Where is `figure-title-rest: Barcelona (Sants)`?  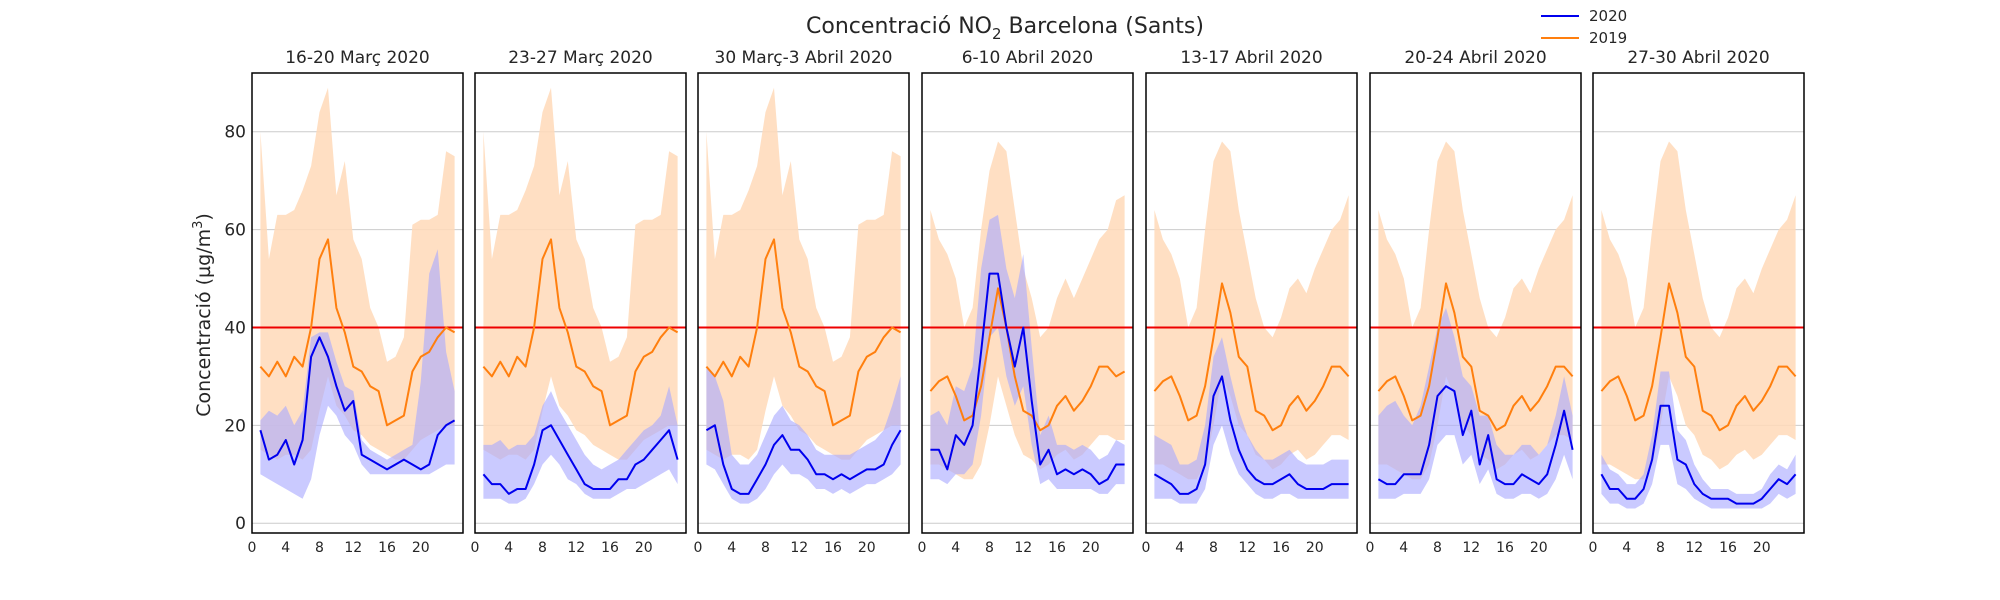
figure-title-rest: Barcelona (Sants) is located at coordinates (1103, 26).